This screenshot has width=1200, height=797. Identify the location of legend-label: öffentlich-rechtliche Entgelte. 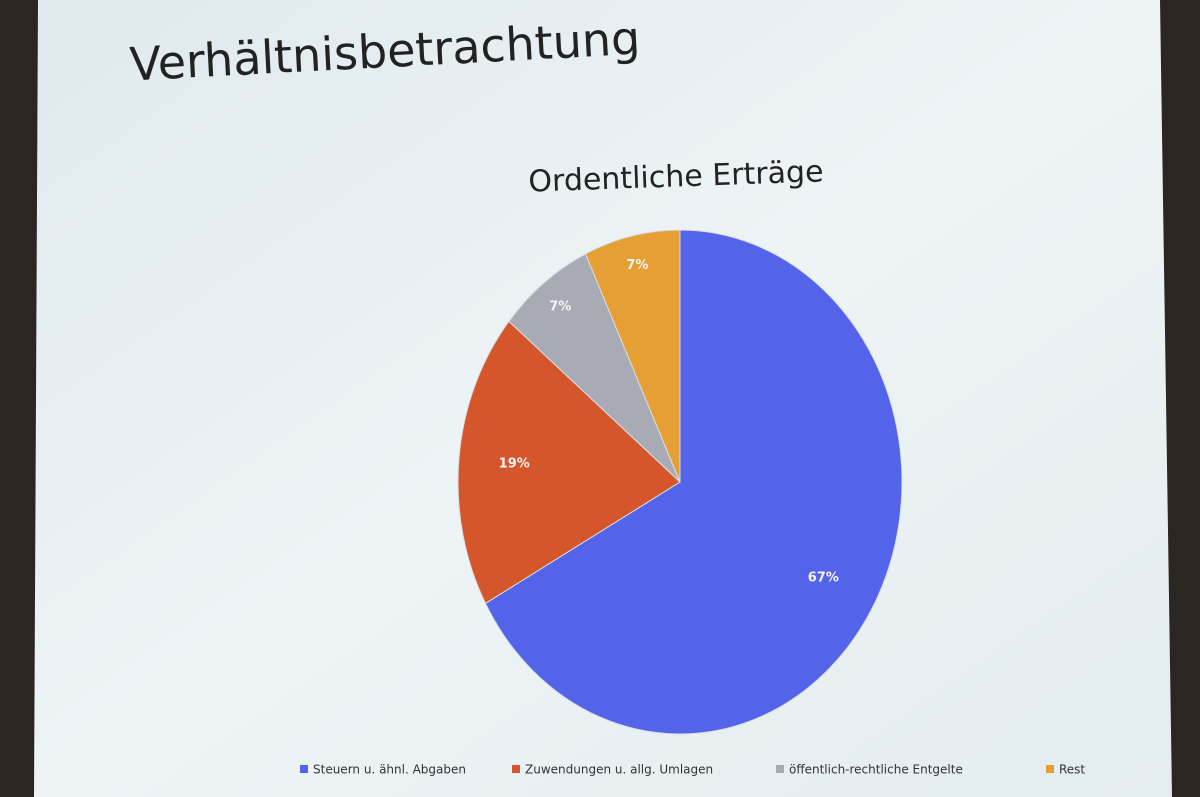
(876, 770).